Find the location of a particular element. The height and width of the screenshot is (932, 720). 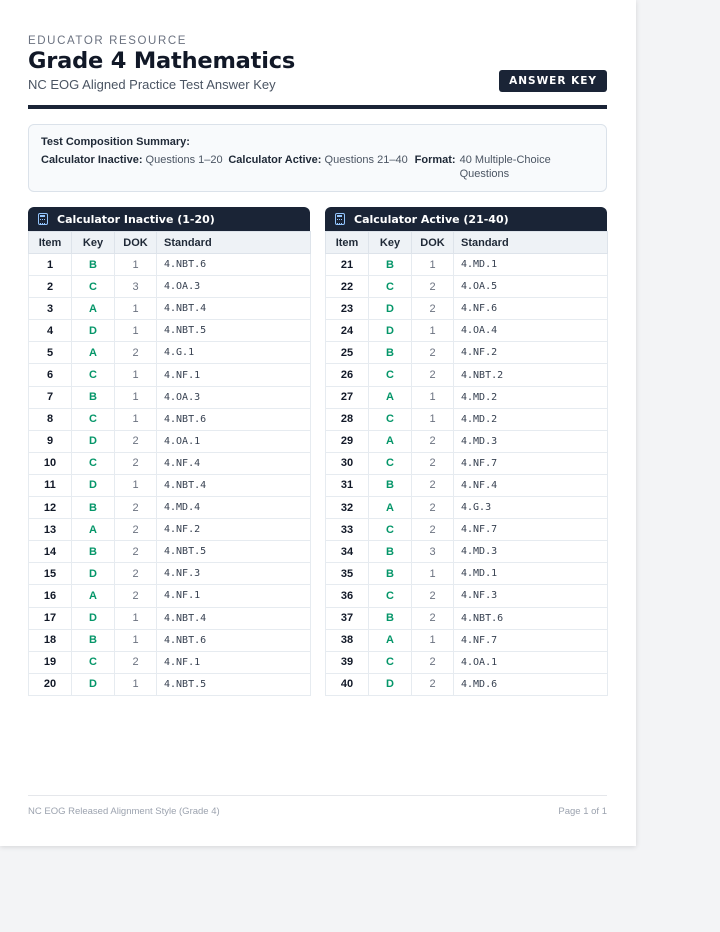

footer-divider is located at coordinates (317, 795).